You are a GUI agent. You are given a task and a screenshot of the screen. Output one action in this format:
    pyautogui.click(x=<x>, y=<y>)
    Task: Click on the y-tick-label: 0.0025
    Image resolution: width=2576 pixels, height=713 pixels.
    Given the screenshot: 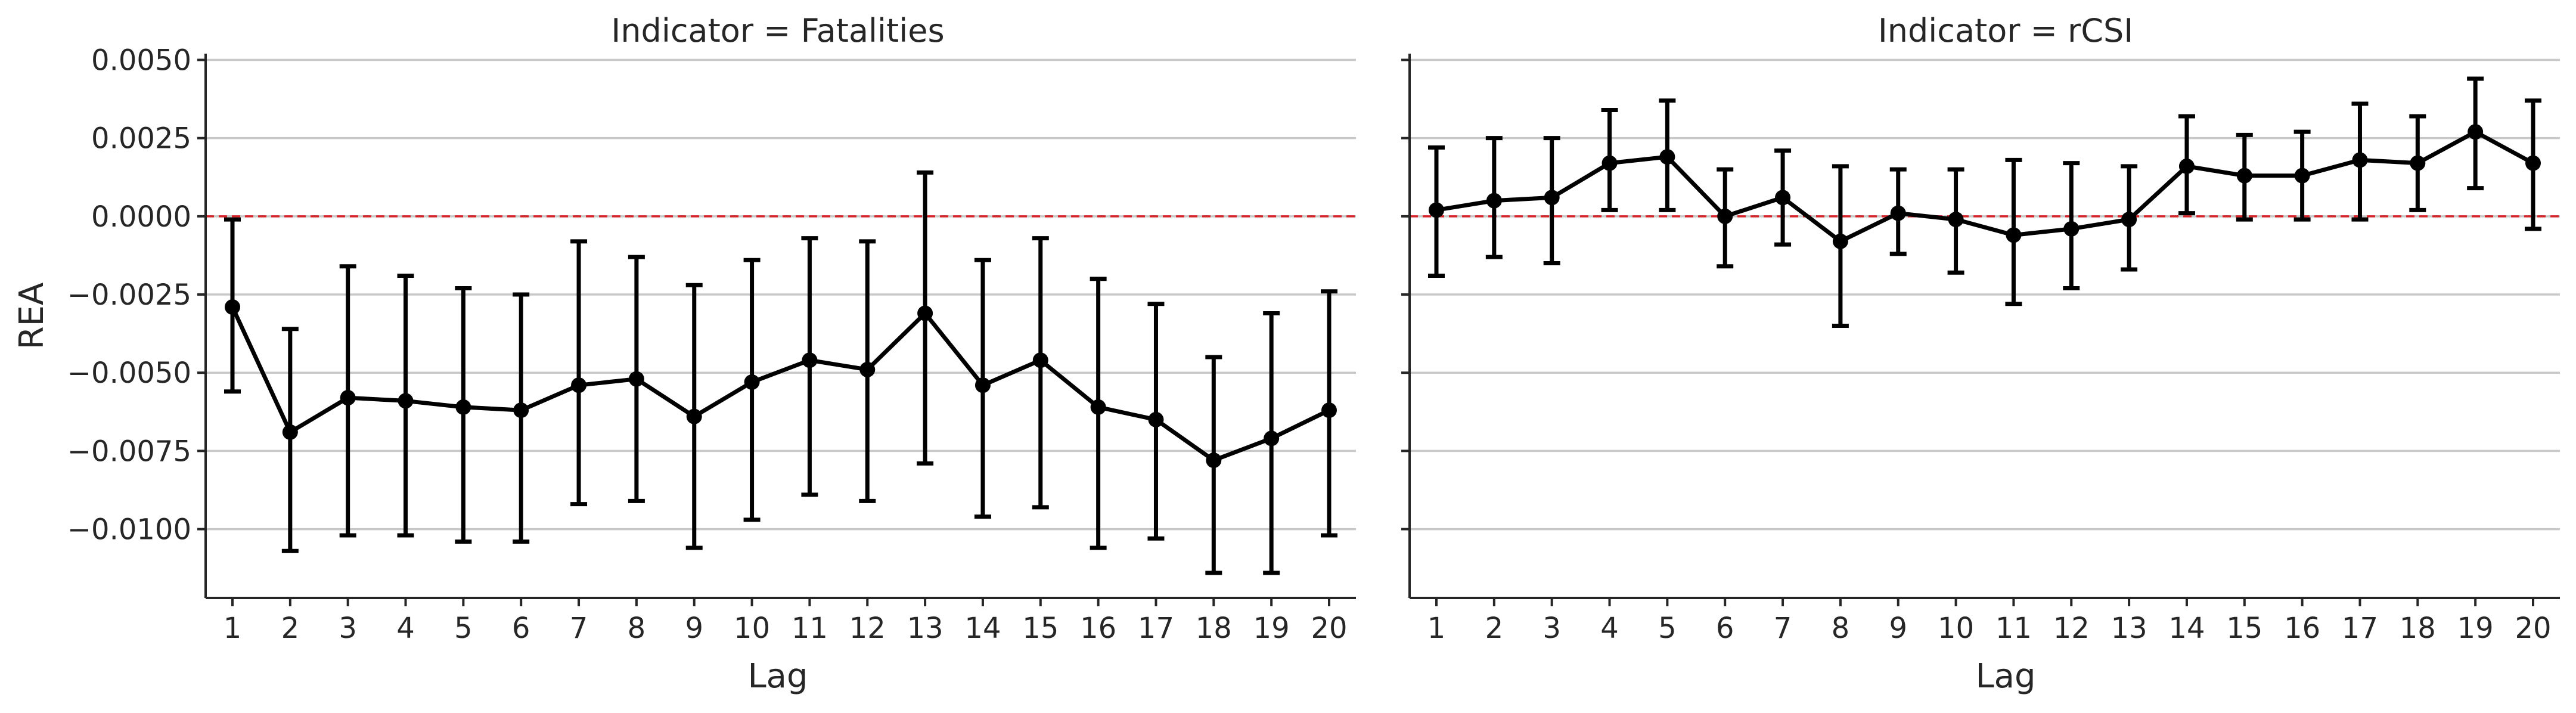 What is the action you would take?
    pyautogui.click(x=141, y=139)
    